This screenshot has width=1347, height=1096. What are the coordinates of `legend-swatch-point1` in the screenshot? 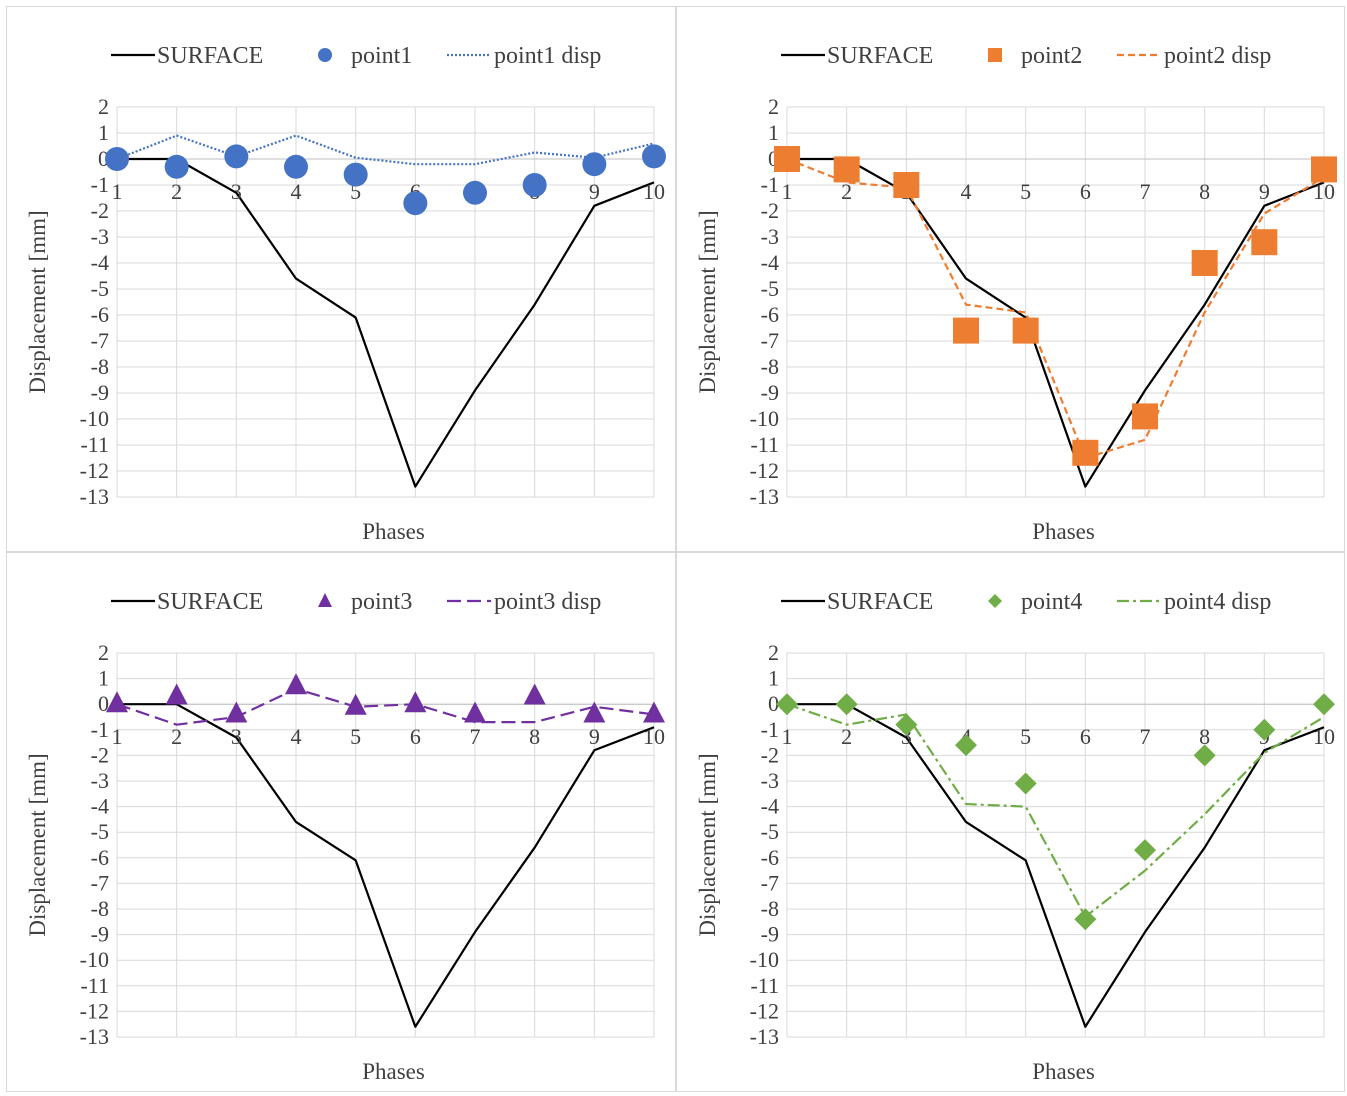 It's located at (325, 55).